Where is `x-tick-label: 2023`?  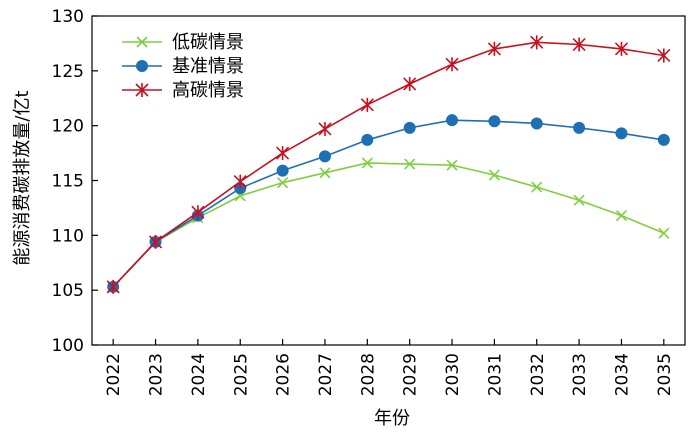 x-tick-label: 2023 is located at coordinates (157, 374).